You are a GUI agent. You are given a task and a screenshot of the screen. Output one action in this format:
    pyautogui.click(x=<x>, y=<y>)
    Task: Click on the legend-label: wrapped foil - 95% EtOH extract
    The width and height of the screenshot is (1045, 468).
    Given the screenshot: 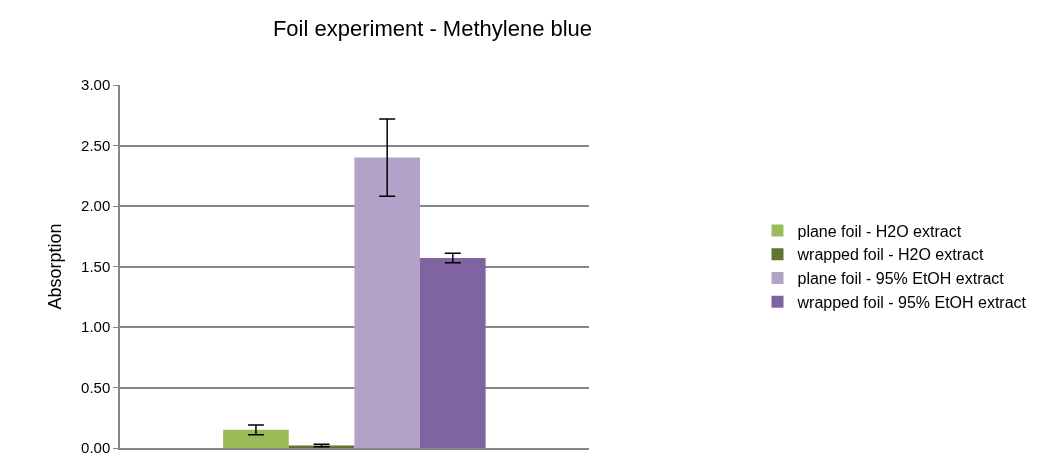 What is the action you would take?
    pyautogui.click(x=911, y=303)
    